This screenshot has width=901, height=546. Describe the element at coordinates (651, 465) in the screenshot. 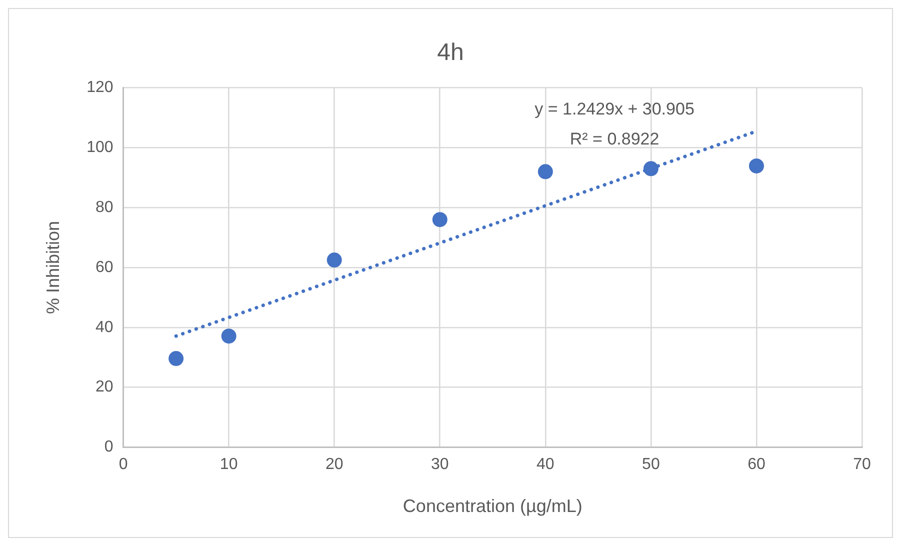

I see `x-tick-label: 50` at that location.